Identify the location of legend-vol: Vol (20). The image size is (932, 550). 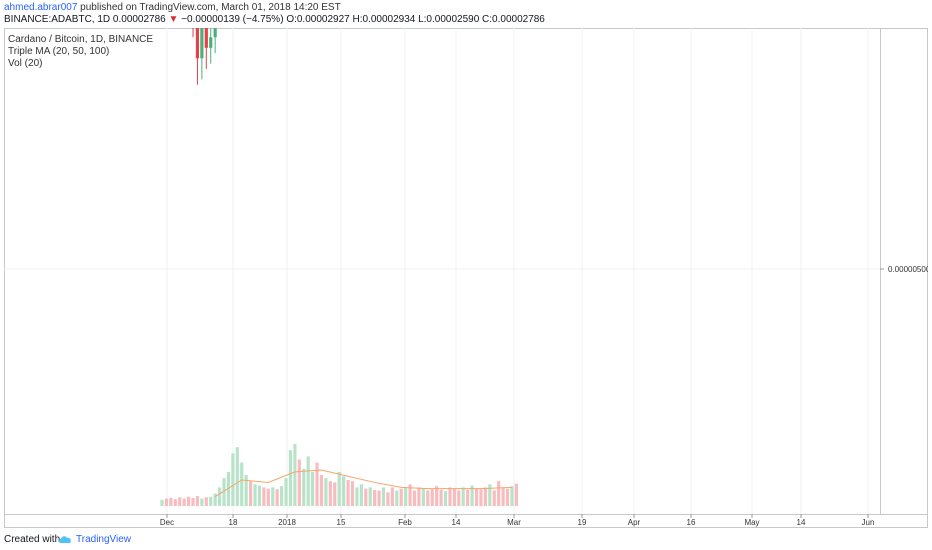
(25, 63).